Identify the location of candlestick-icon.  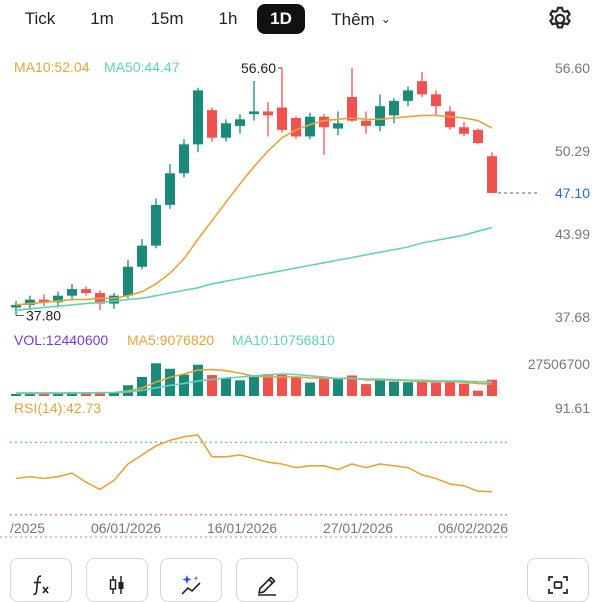
(116, 585).